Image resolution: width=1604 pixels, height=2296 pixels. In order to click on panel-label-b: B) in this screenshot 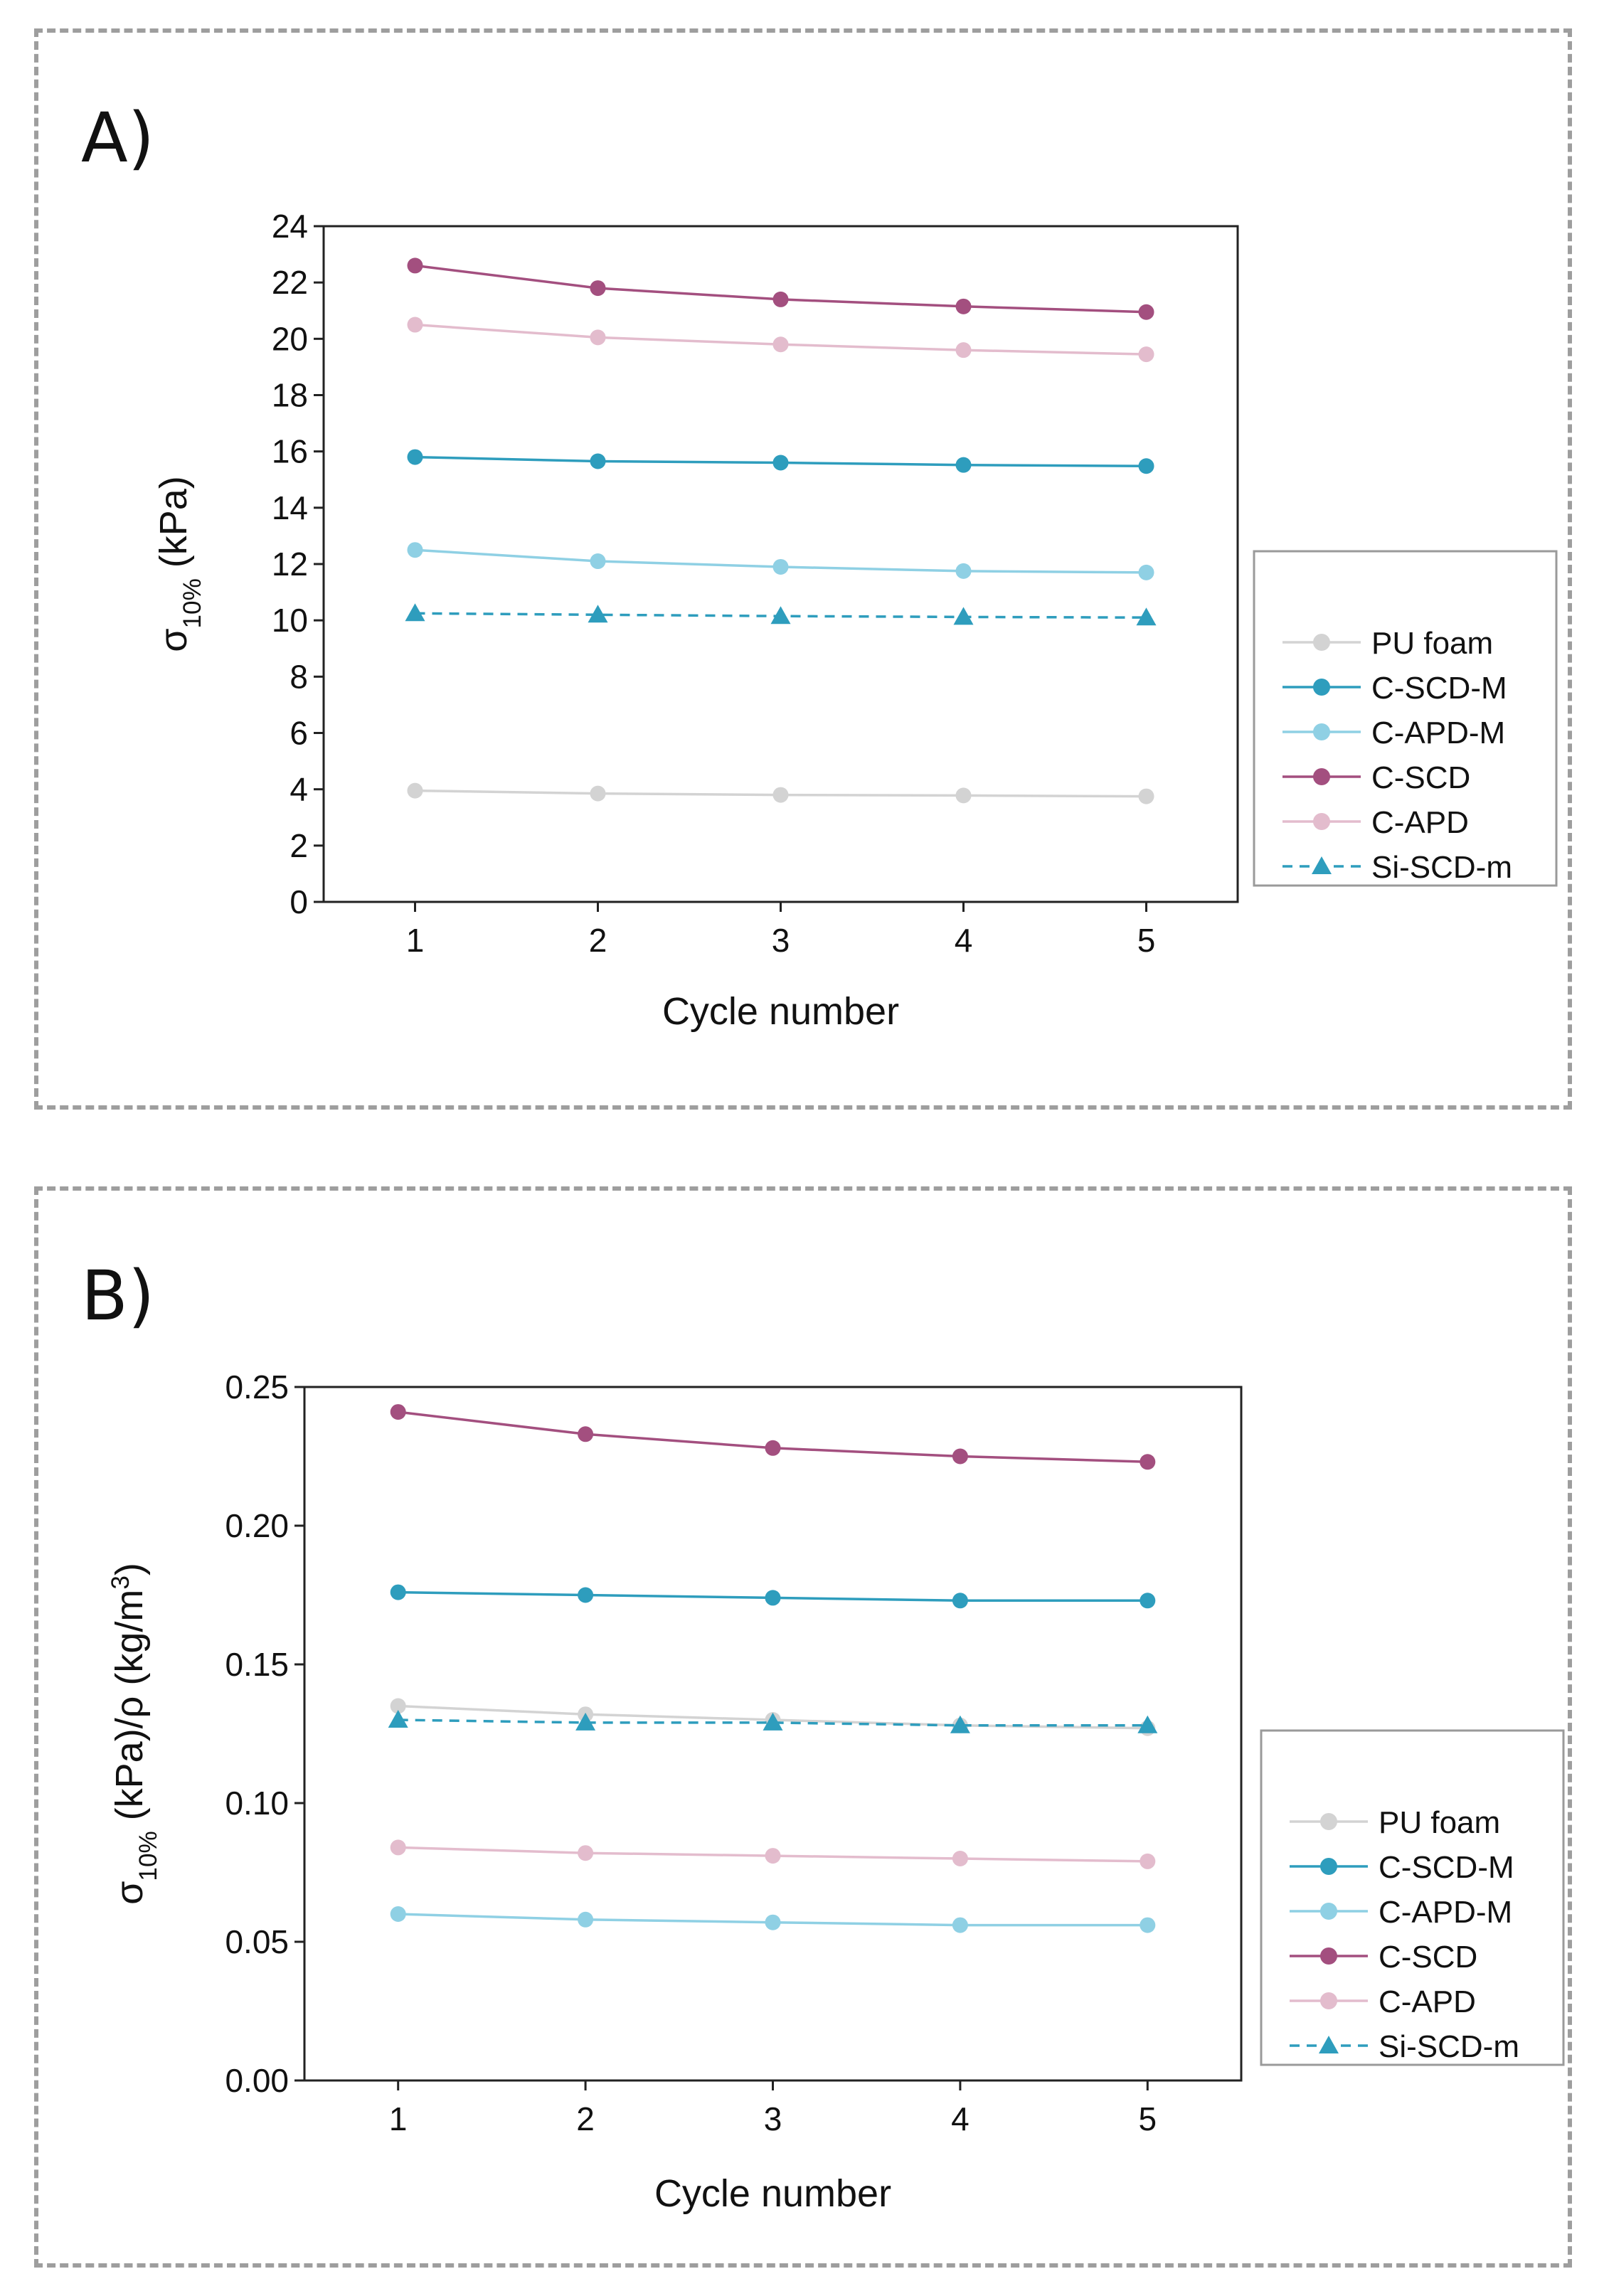, I will do `click(118, 1296)`.